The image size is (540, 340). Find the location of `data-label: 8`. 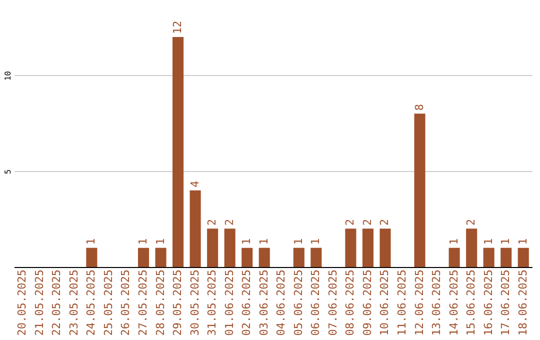

data-label: 8 is located at coordinates (419, 107).